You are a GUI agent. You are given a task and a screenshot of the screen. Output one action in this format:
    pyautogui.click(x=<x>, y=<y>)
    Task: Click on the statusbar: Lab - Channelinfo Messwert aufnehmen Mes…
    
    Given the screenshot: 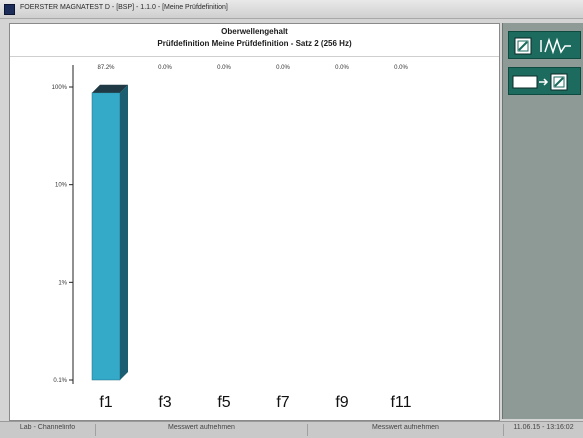 What is the action you would take?
    pyautogui.click(x=291, y=429)
    